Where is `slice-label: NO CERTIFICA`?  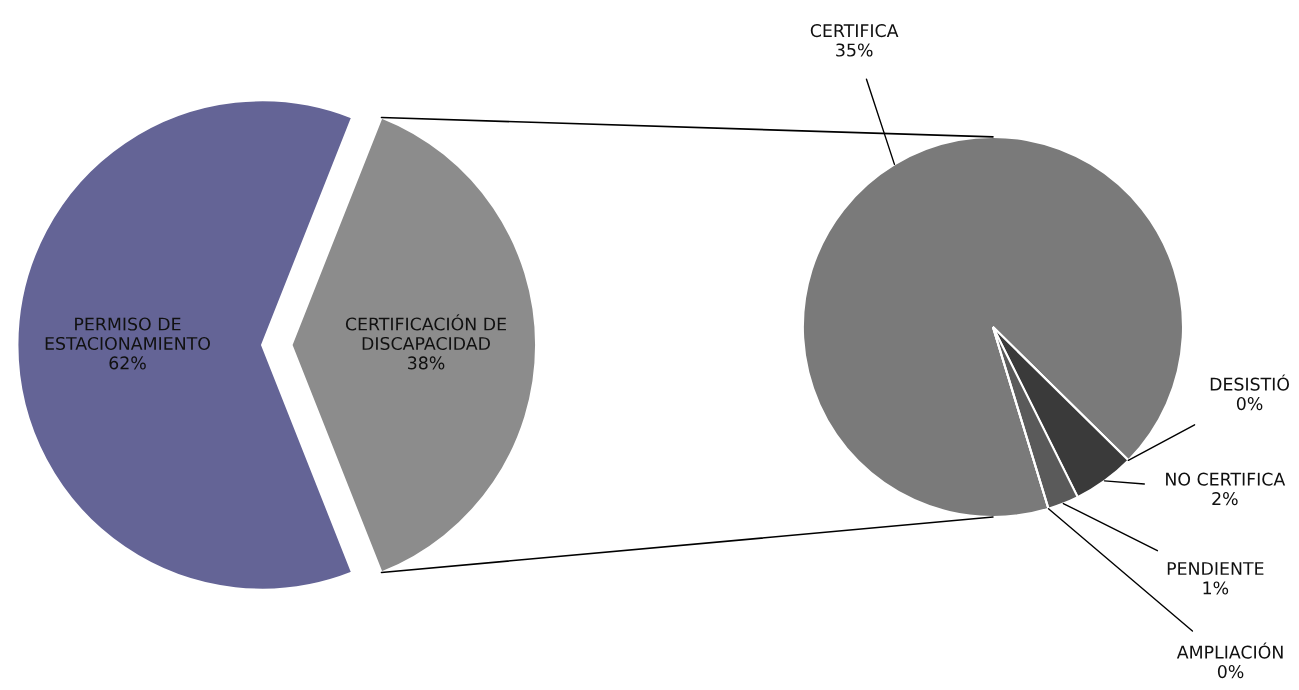
slice-label: NO CERTIFICA is located at coordinates (1226, 479).